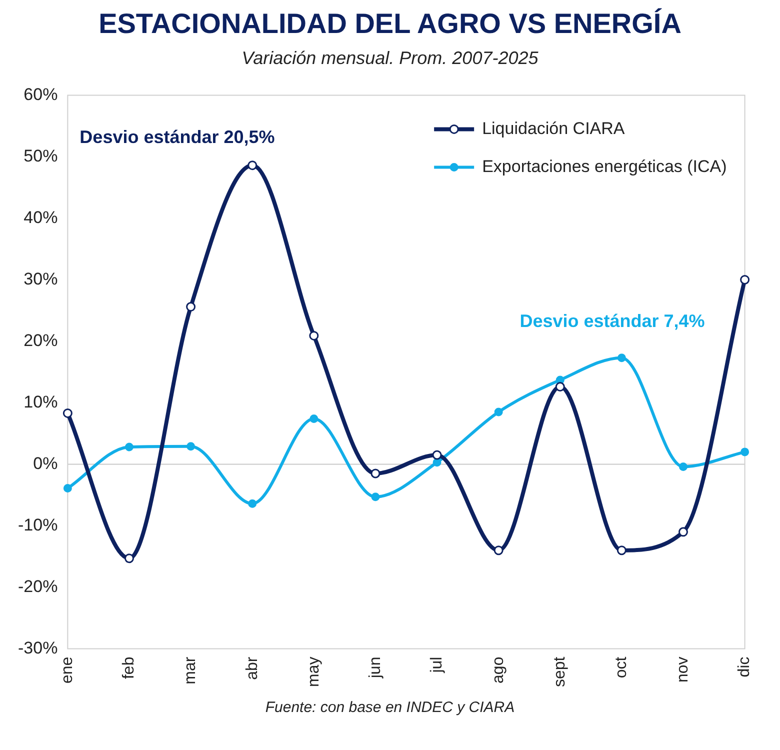 This screenshot has width=780, height=750. Describe the element at coordinates (390, 58) in the screenshot. I see `chart-subtitle: Variación mensual. Prom. 2007-2025` at that location.